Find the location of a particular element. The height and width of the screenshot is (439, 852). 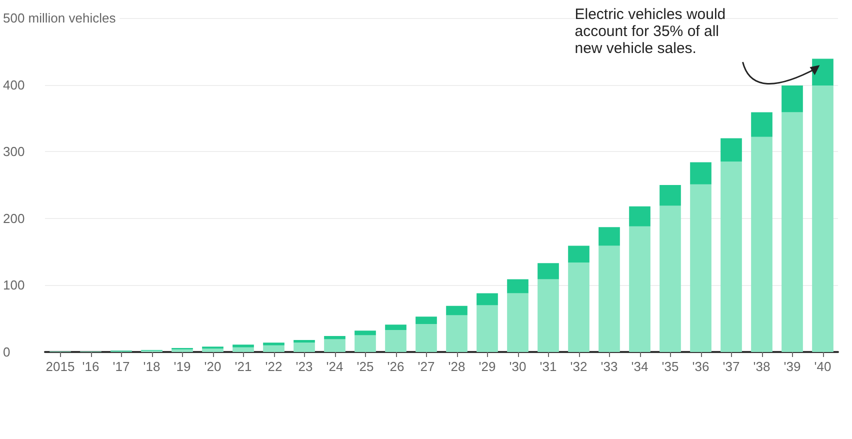

x-tick-label: '16 is located at coordinates (91, 366).